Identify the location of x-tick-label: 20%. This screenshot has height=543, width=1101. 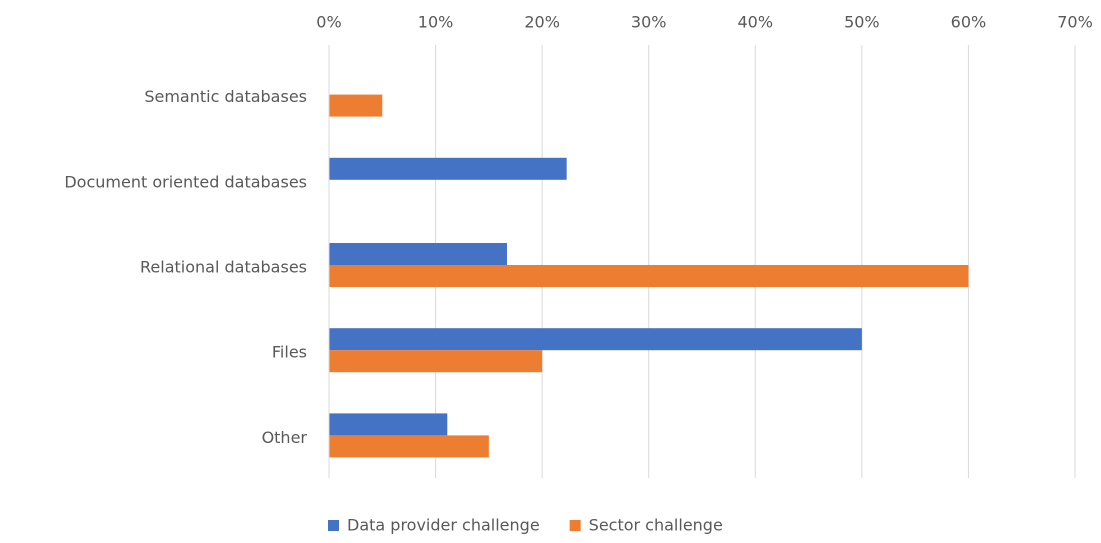
(542, 22).